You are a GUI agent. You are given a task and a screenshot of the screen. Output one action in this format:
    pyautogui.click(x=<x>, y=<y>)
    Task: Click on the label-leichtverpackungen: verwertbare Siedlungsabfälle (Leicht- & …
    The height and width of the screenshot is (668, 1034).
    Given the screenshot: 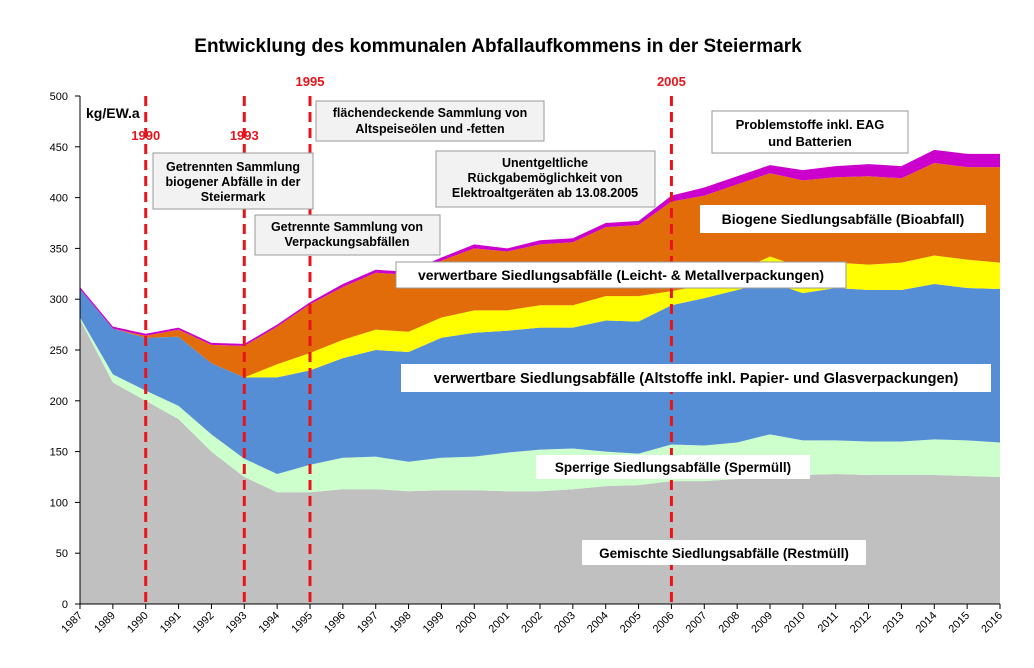 What is the action you would take?
    pyautogui.click(x=621, y=275)
    